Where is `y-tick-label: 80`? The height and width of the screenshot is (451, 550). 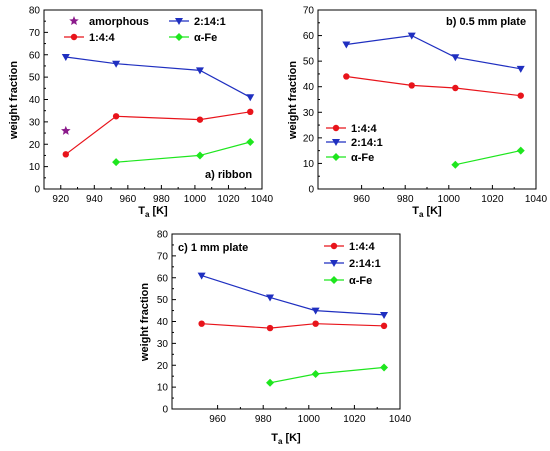 y-tick-label: 80 is located at coordinates (163, 235).